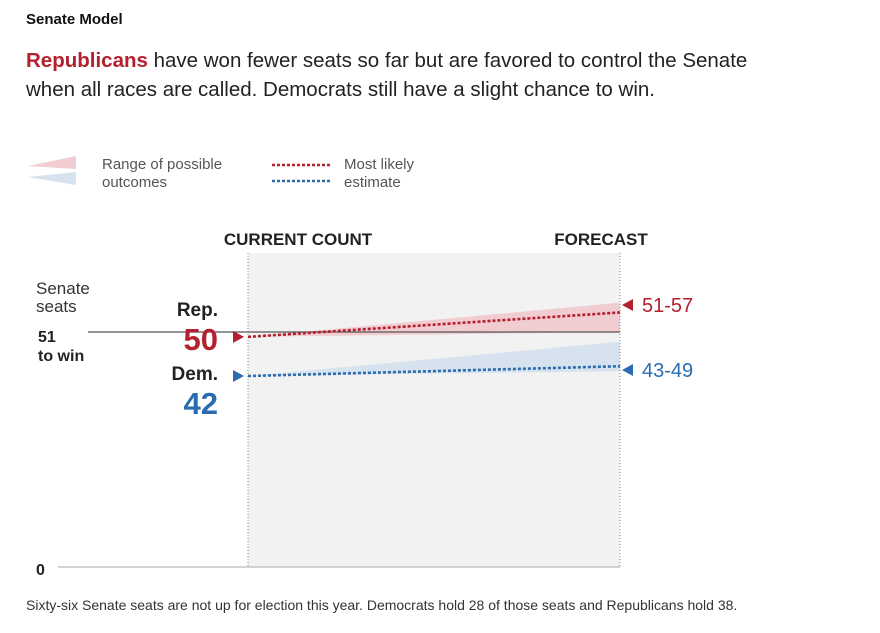  What do you see at coordinates (667, 306) in the screenshot?
I see `rep-range-label: 51-57` at bounding box center [667, 306].